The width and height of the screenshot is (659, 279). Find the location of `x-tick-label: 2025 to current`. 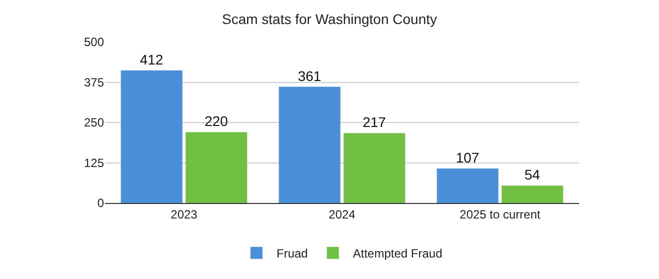

x-tick-label: 2025 to current is located at coordinates (501, 214).